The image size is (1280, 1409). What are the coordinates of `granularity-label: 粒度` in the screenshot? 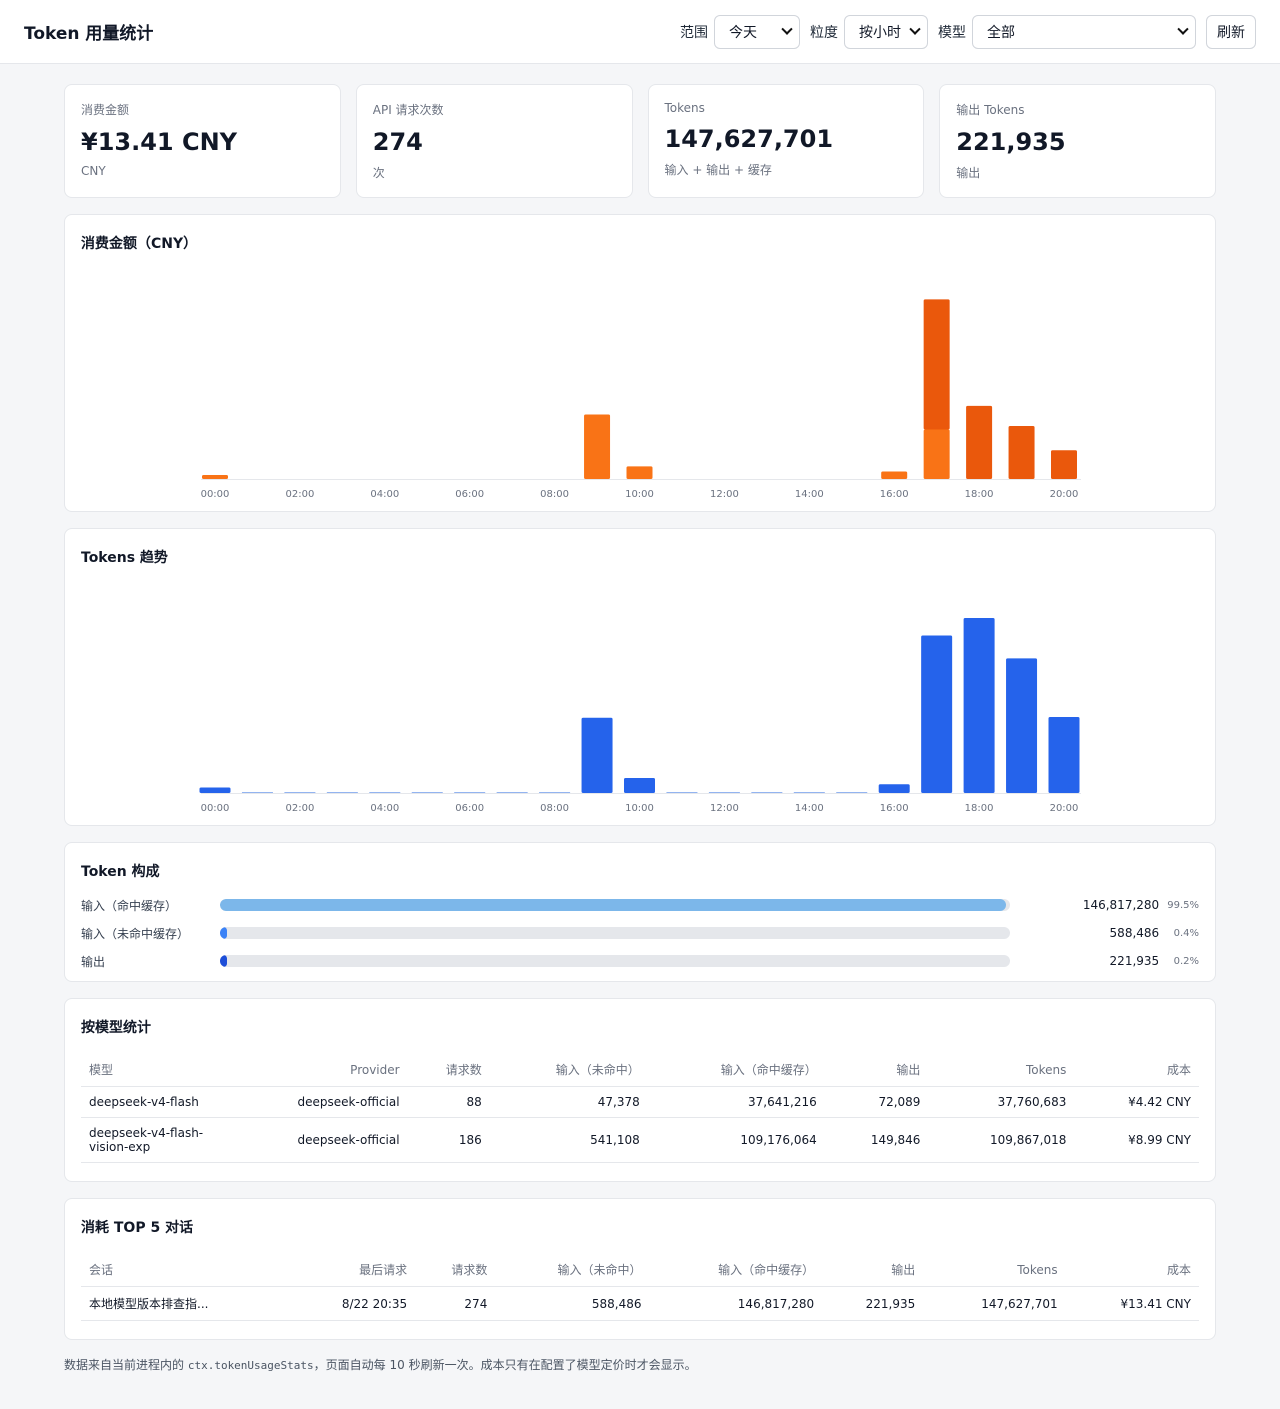 It's located at (824, 32).